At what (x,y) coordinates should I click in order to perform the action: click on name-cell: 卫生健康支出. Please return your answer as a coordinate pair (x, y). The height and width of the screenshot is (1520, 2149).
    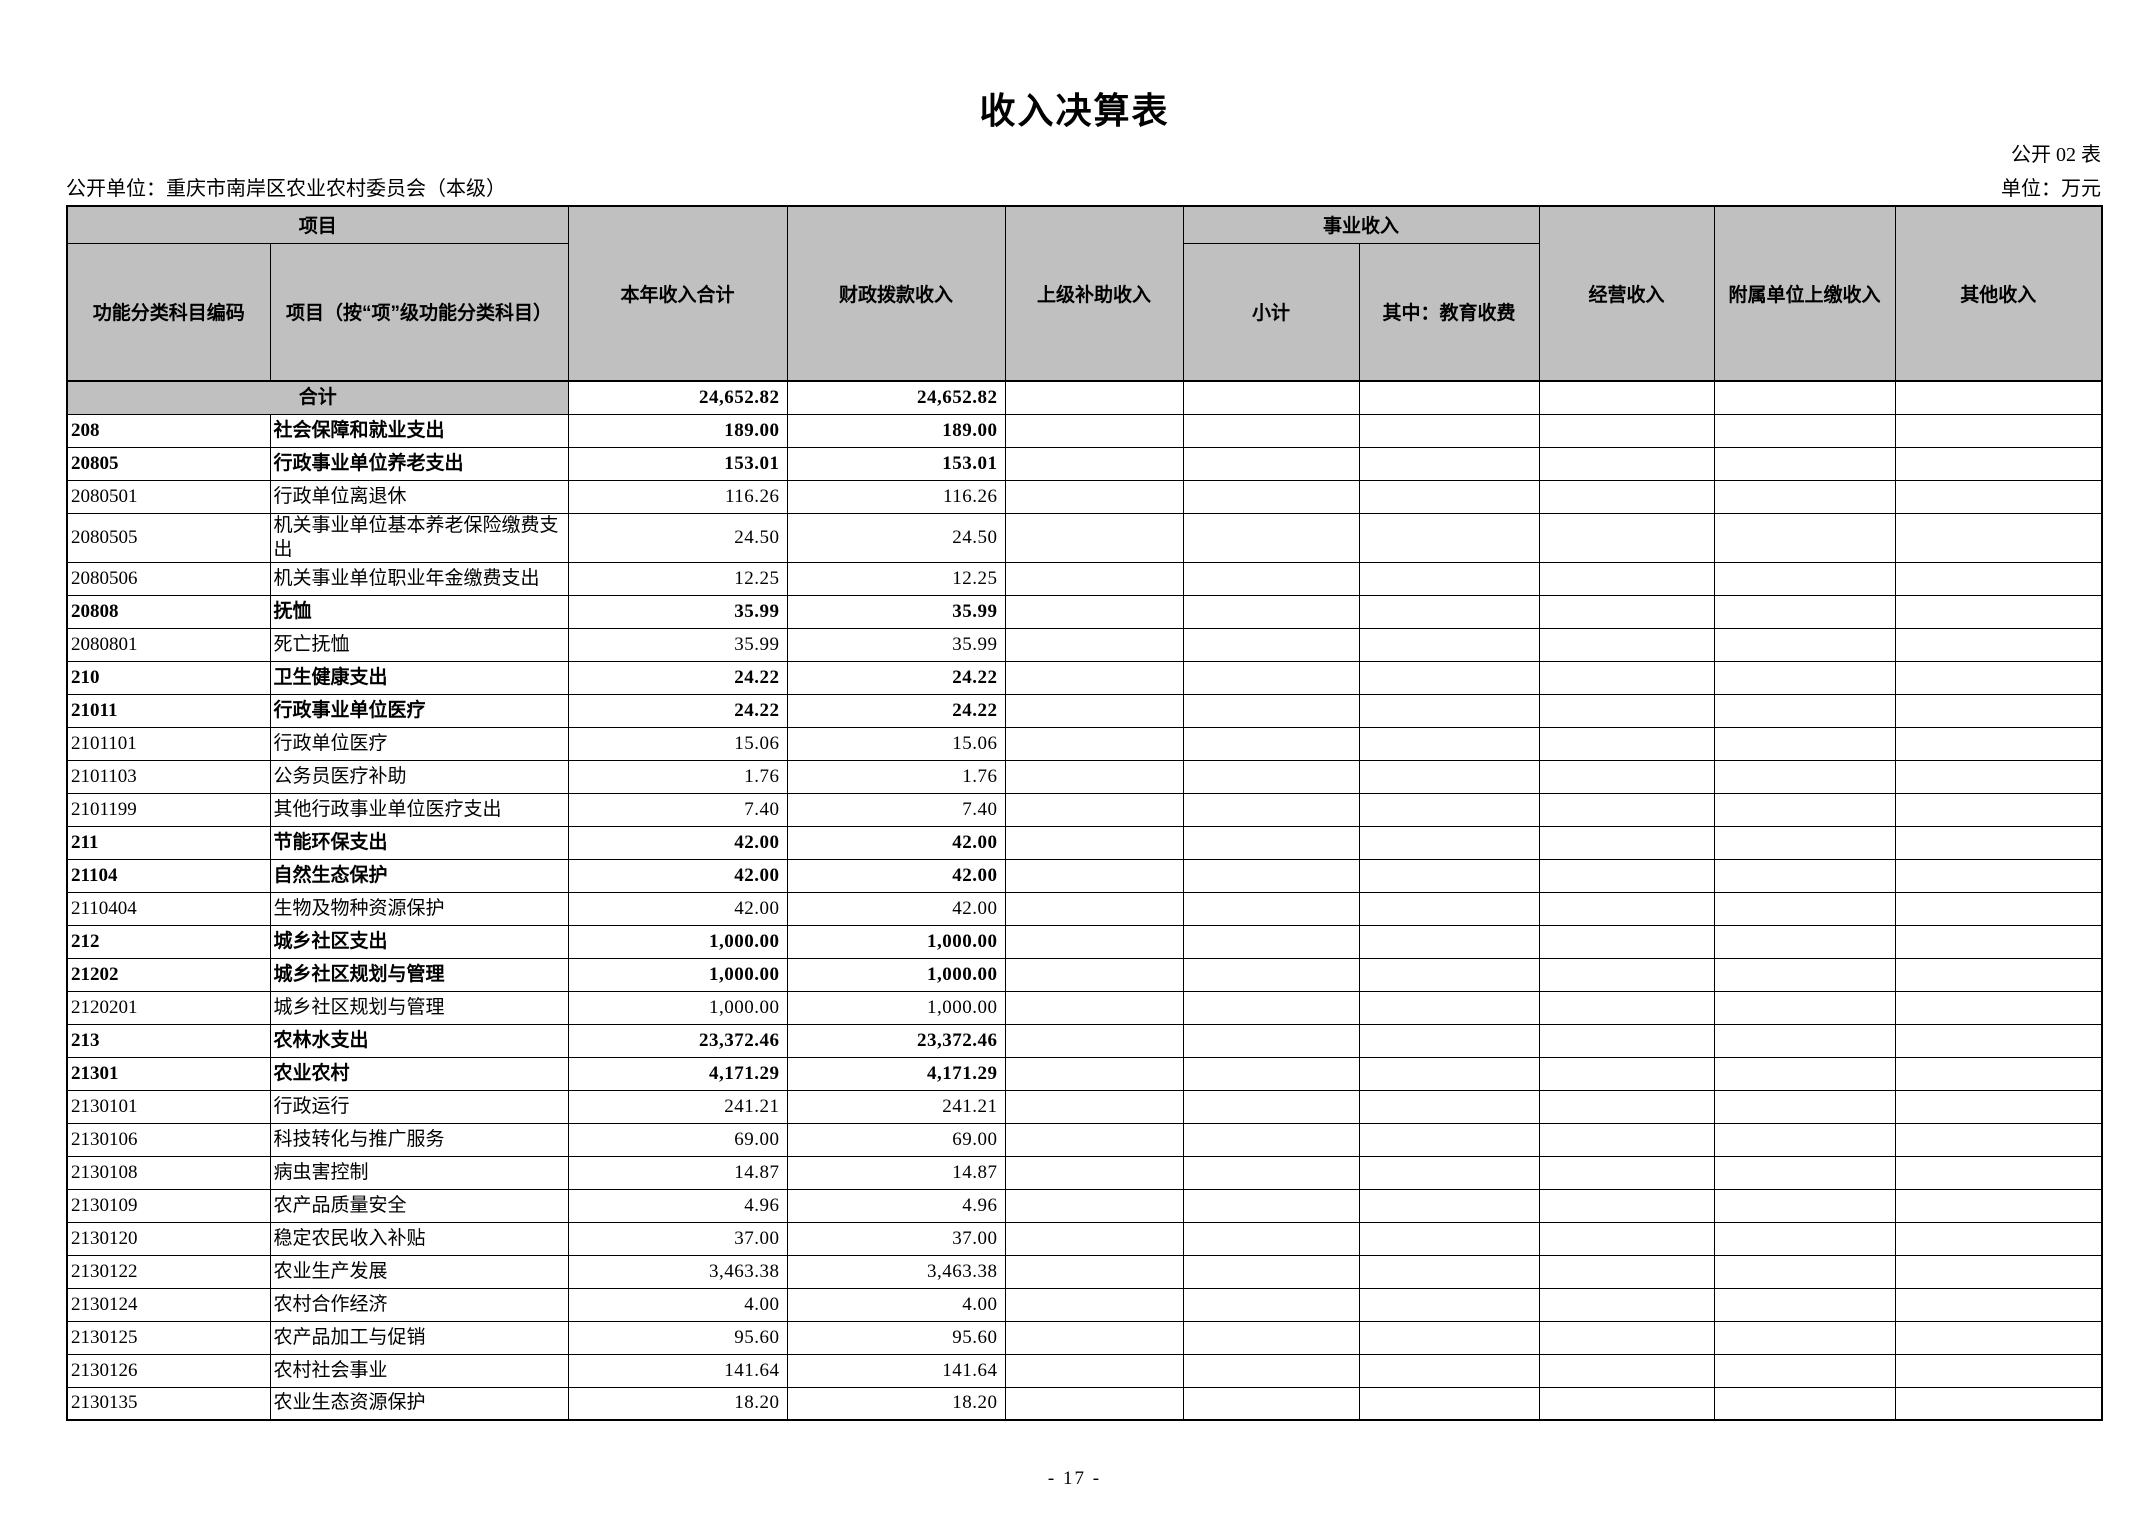
    Looking at the image, I should click on (419, 677).